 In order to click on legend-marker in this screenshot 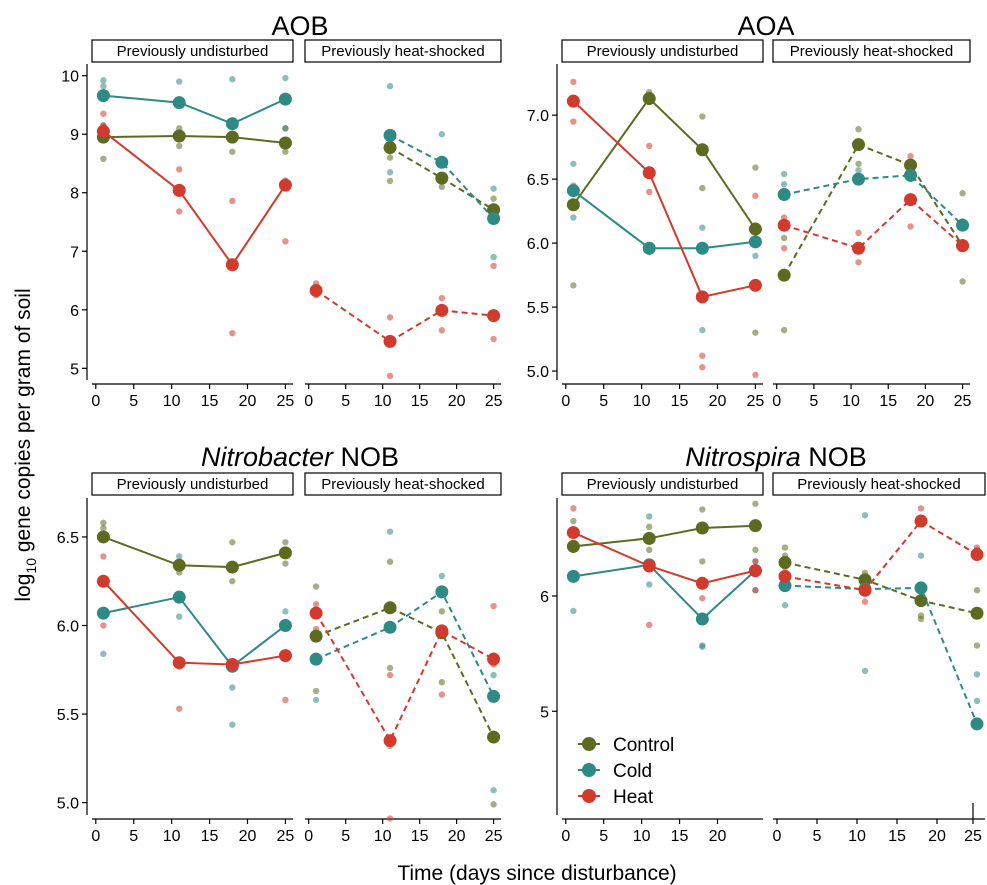, I will do `click(589, 796)`.